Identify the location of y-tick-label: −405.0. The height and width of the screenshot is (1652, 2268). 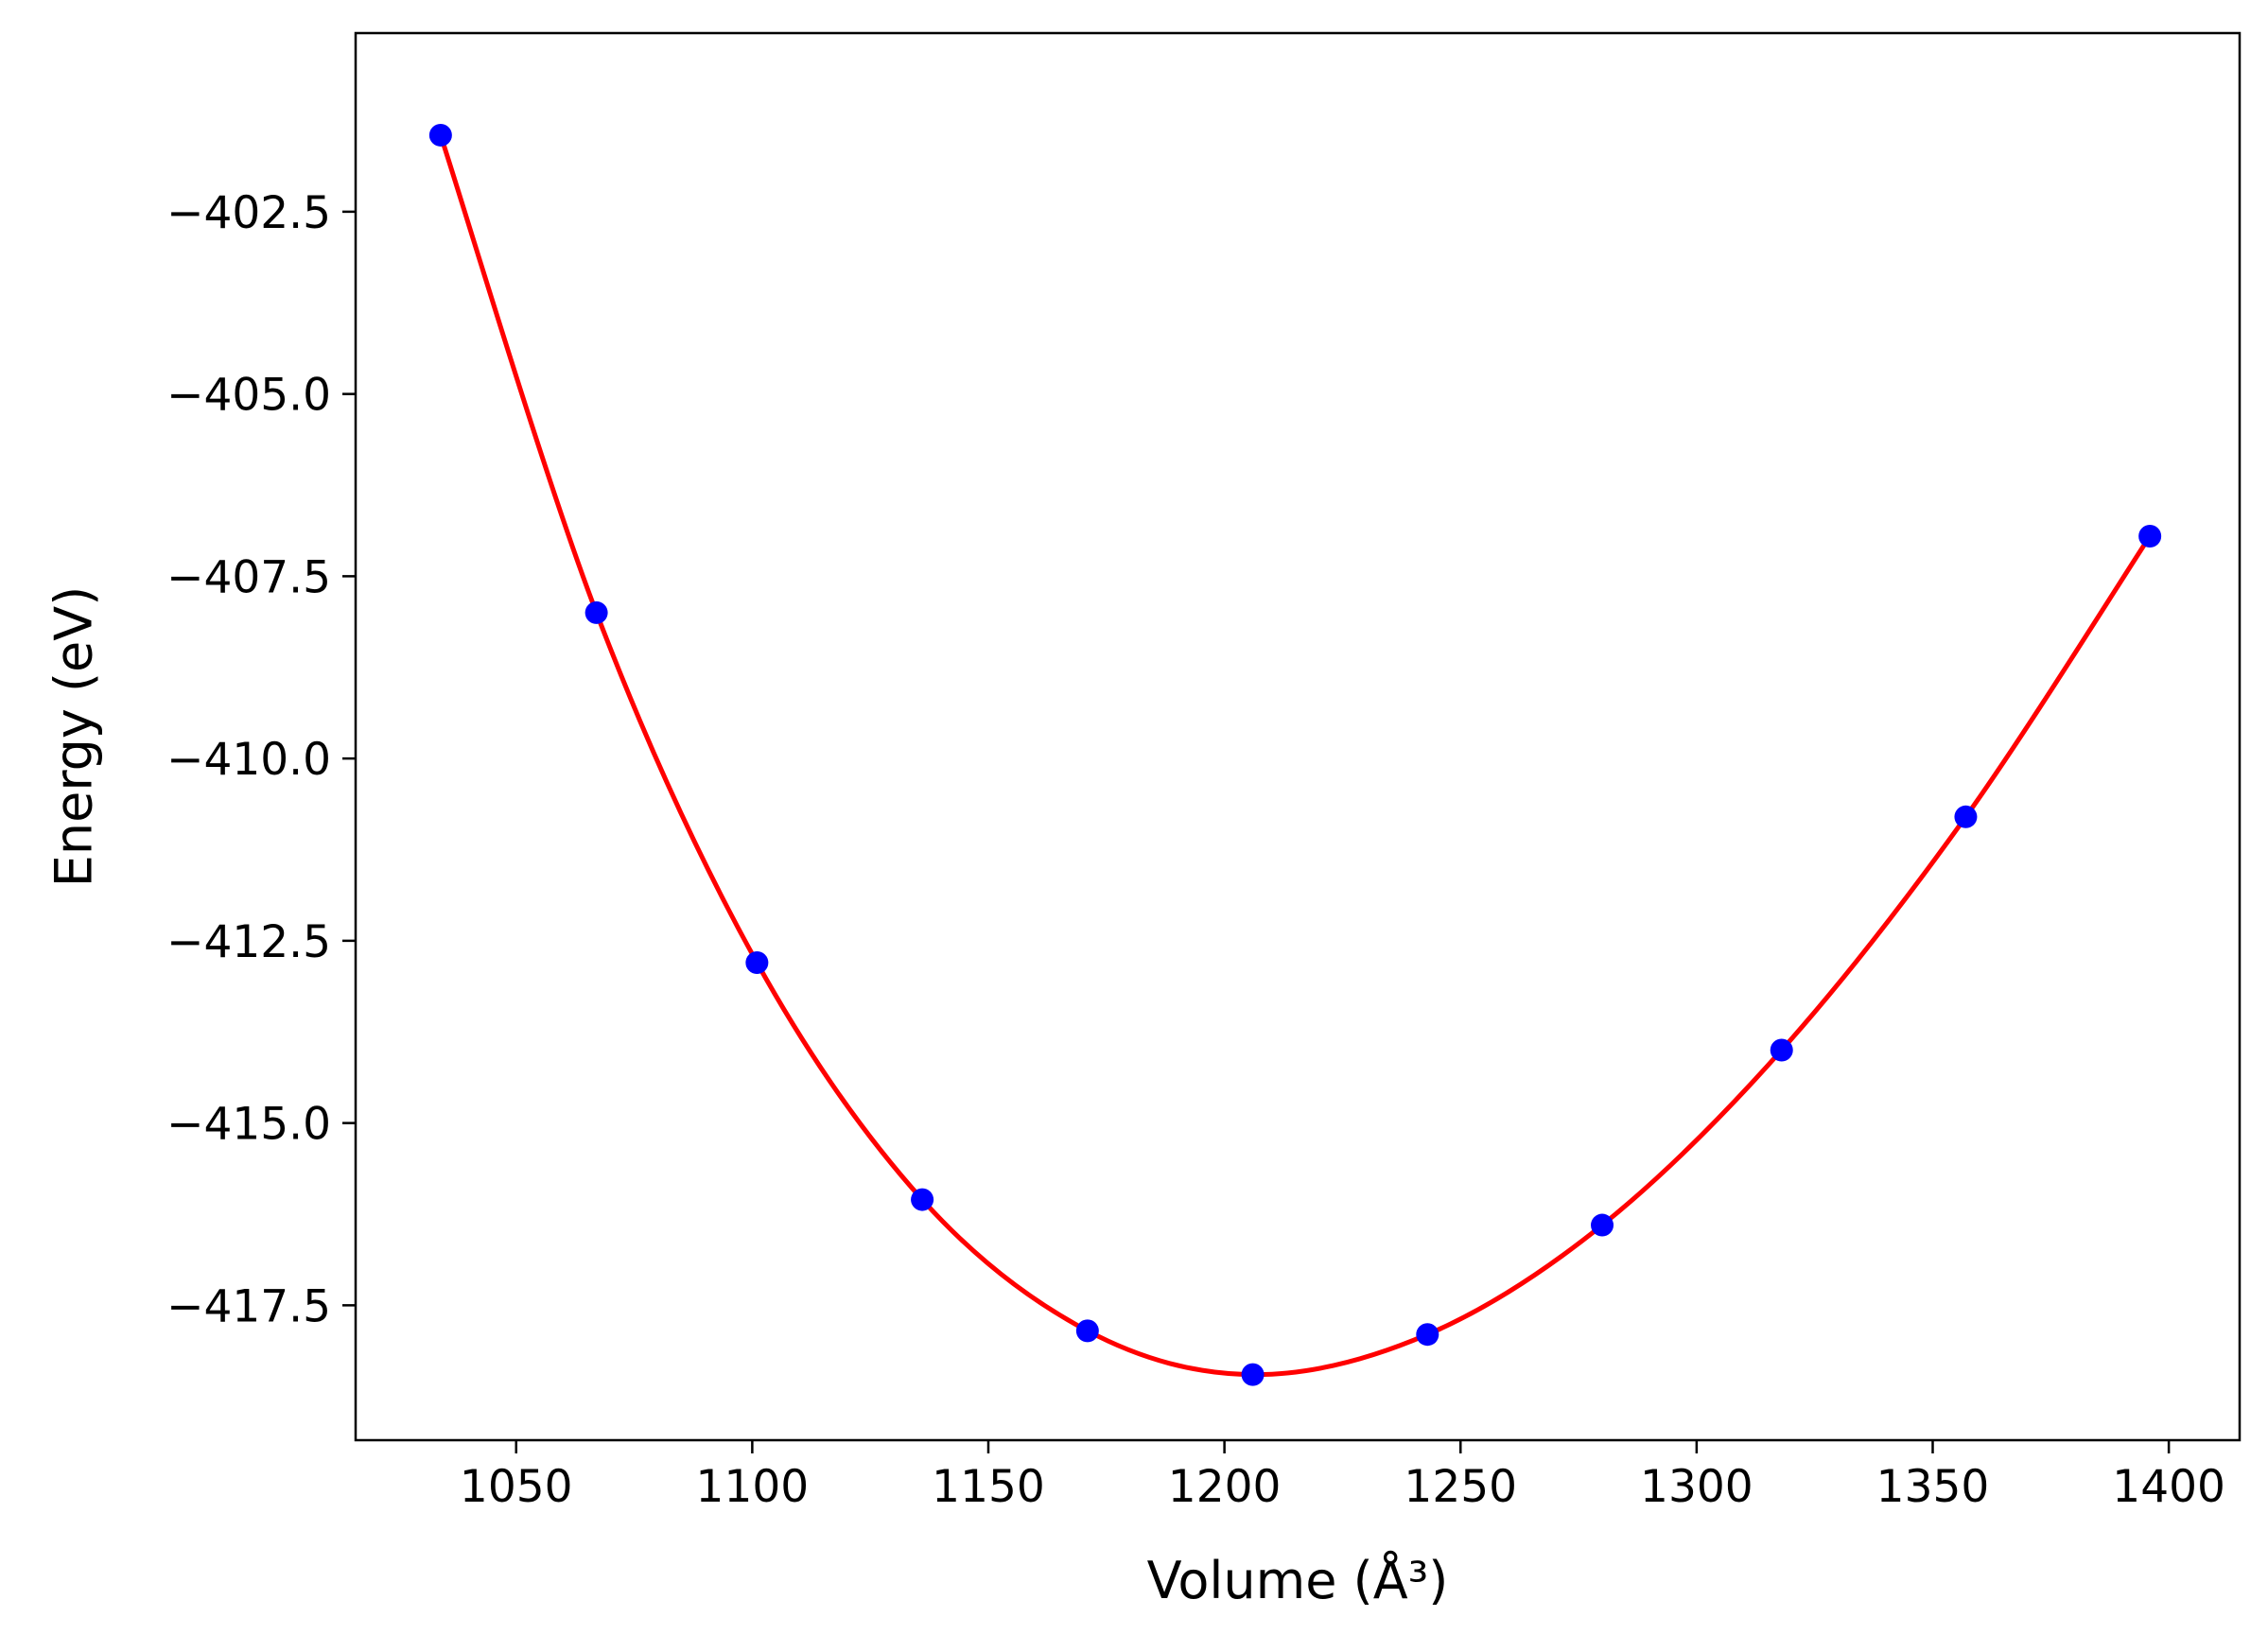
(248, 396).